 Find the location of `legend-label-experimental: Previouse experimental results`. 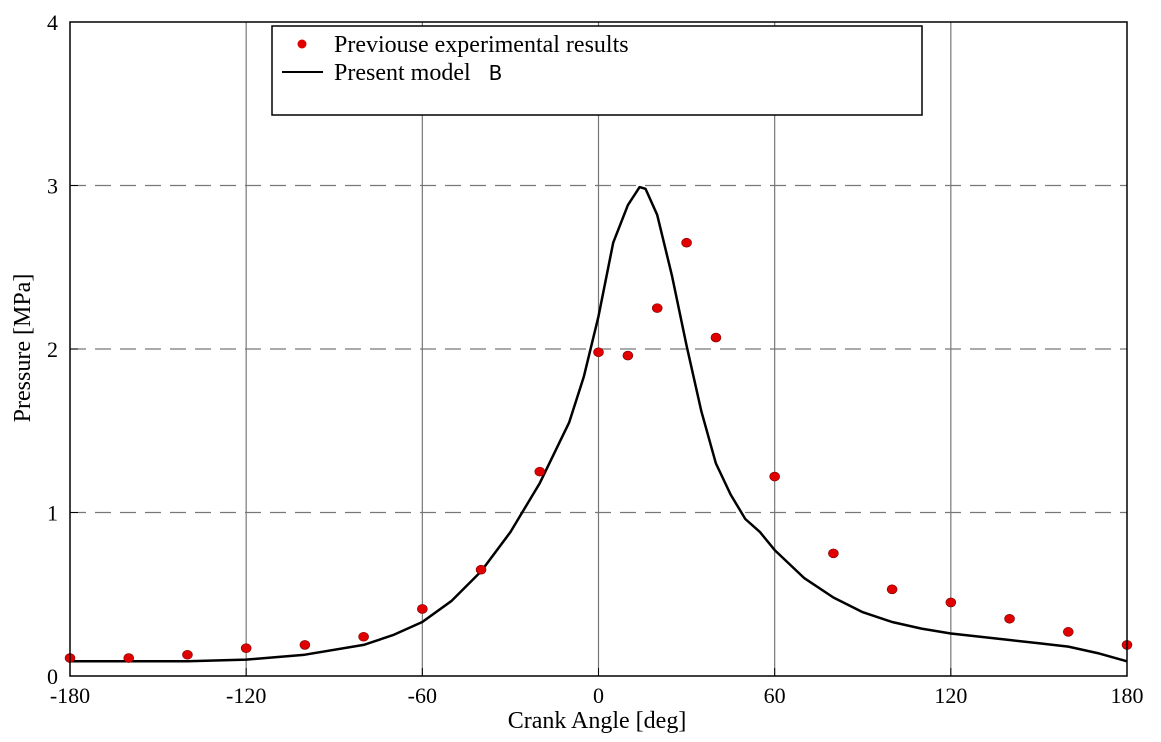

legend-label-experimental: Previouse experimental results is located at coordinates (481, 45).